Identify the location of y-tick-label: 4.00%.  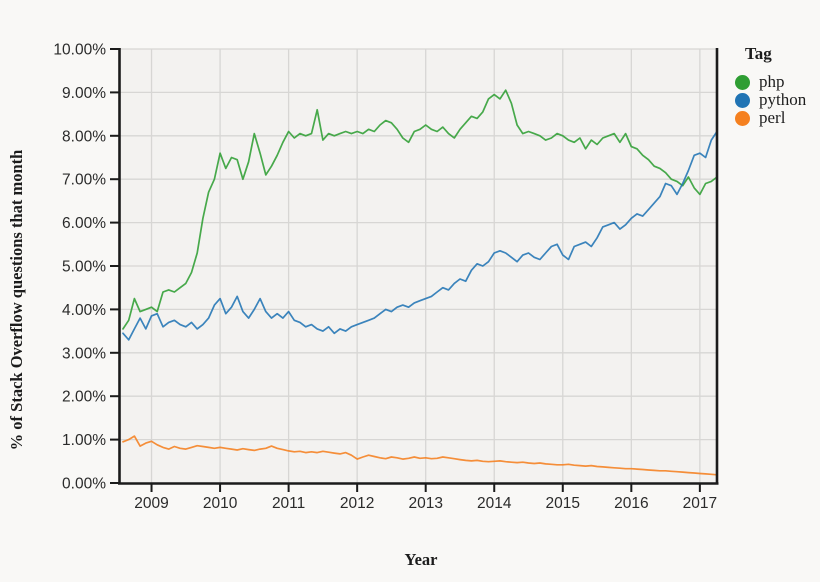
(84, 310).